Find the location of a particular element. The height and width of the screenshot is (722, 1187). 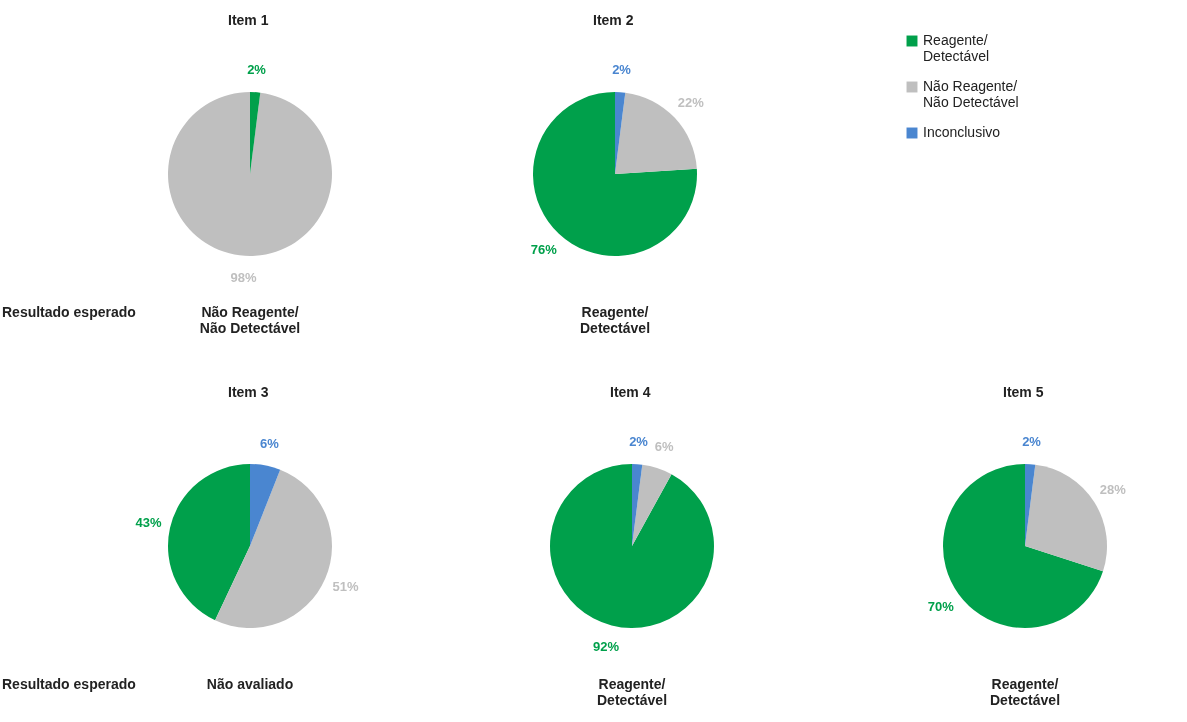

text: Não Reagente/ Não Detectável is located at coordinates (250, 320).